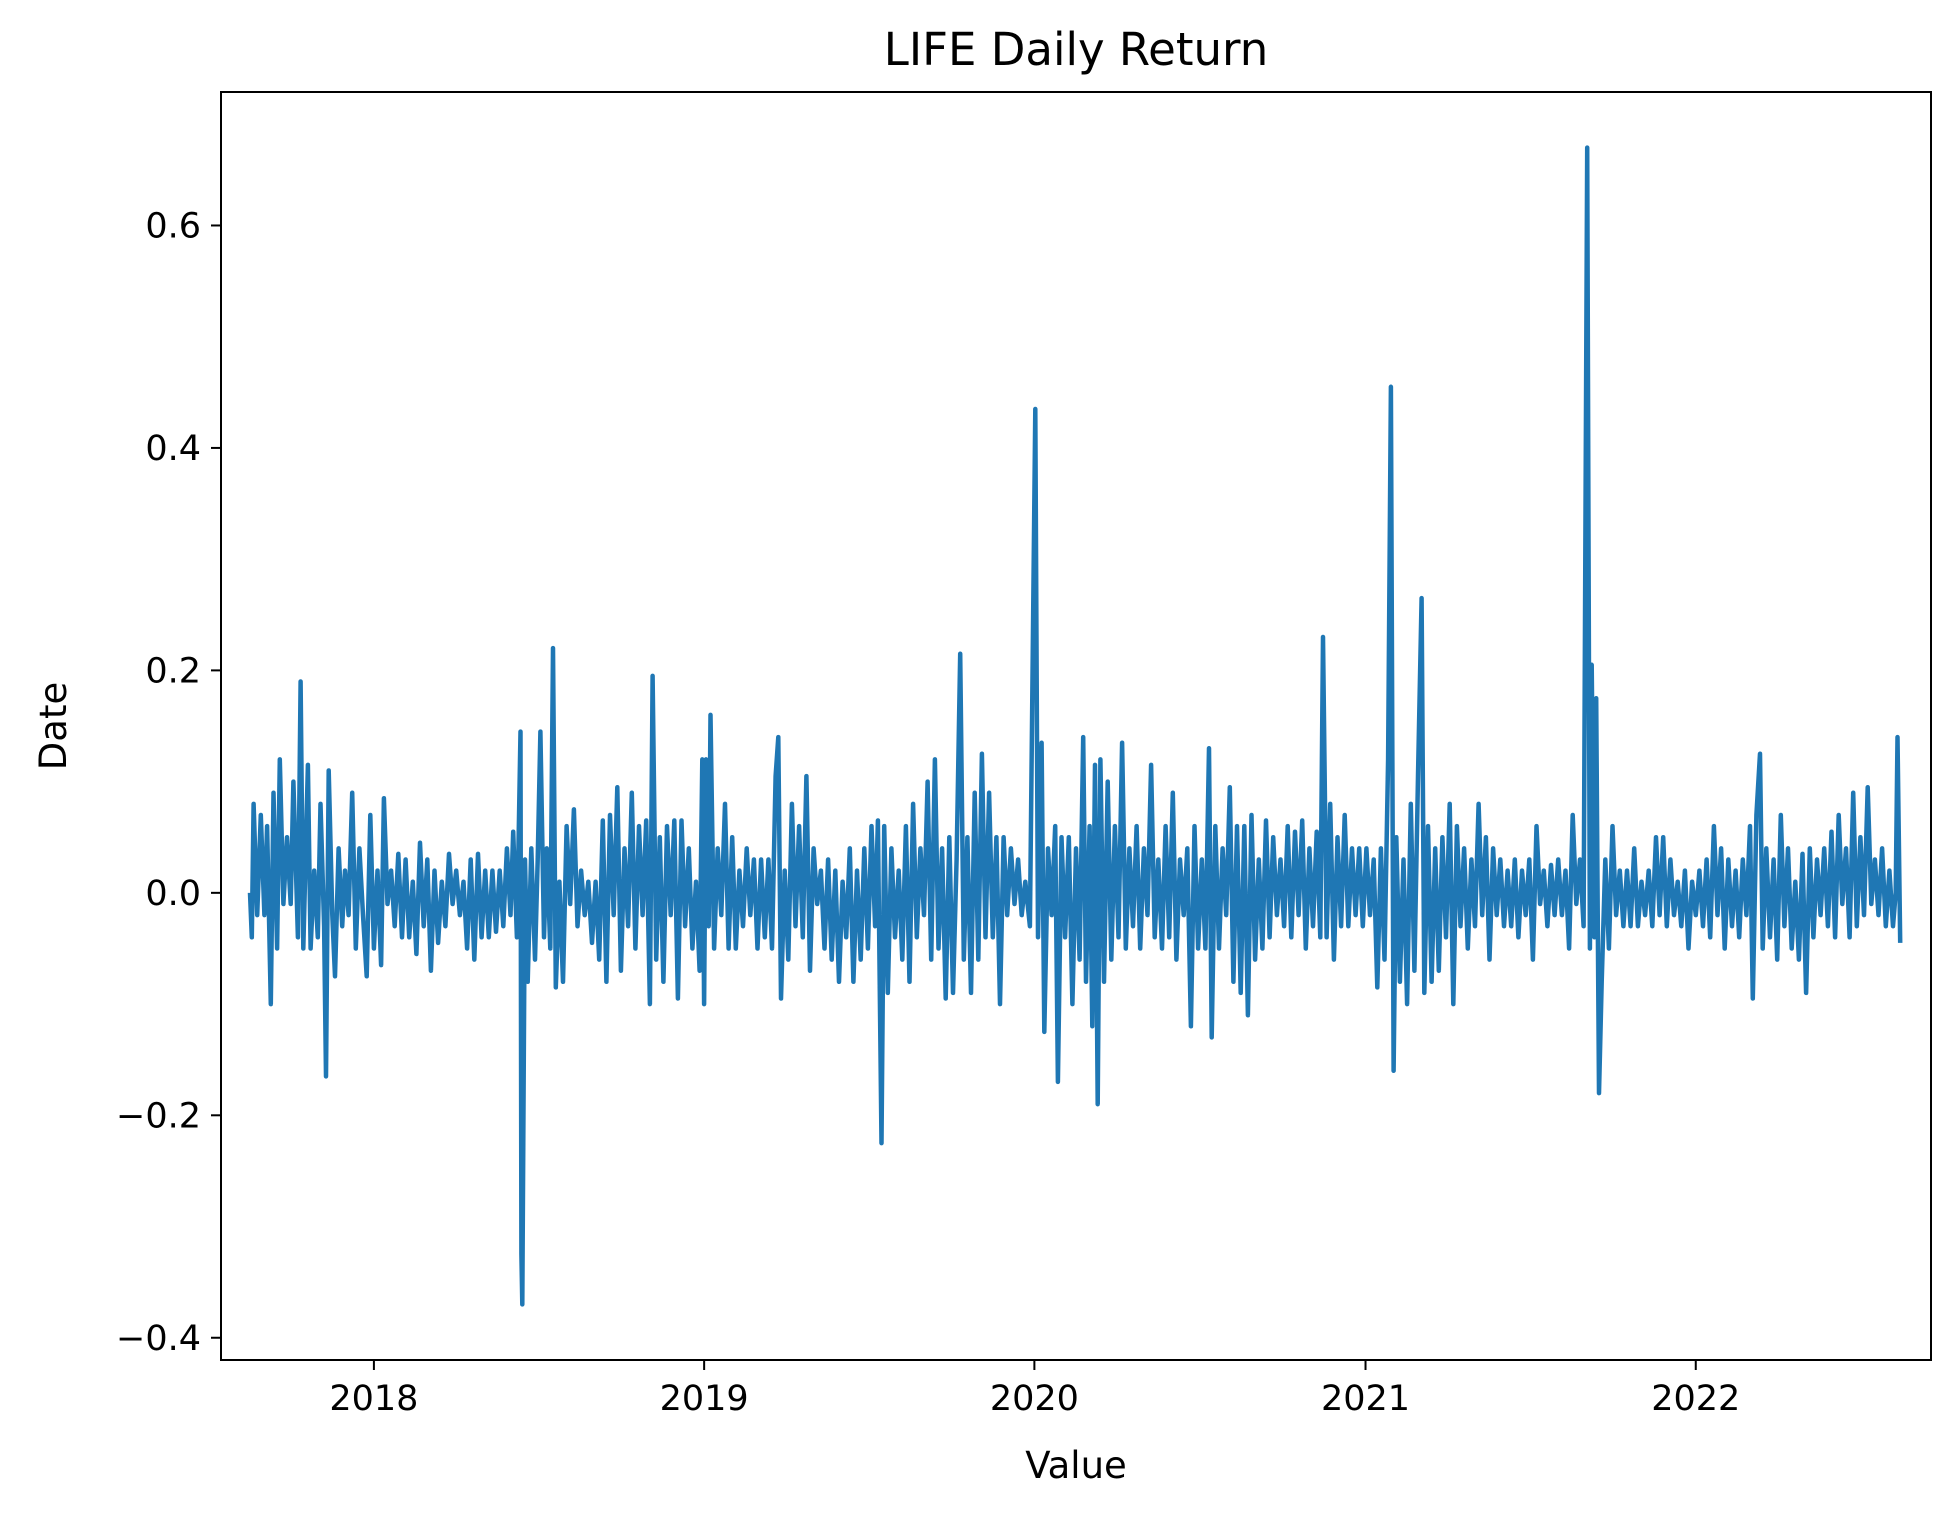 The image size is (1950, 1515). I want to click on x-tick-label-2: 2020, so click(1034, 1399).